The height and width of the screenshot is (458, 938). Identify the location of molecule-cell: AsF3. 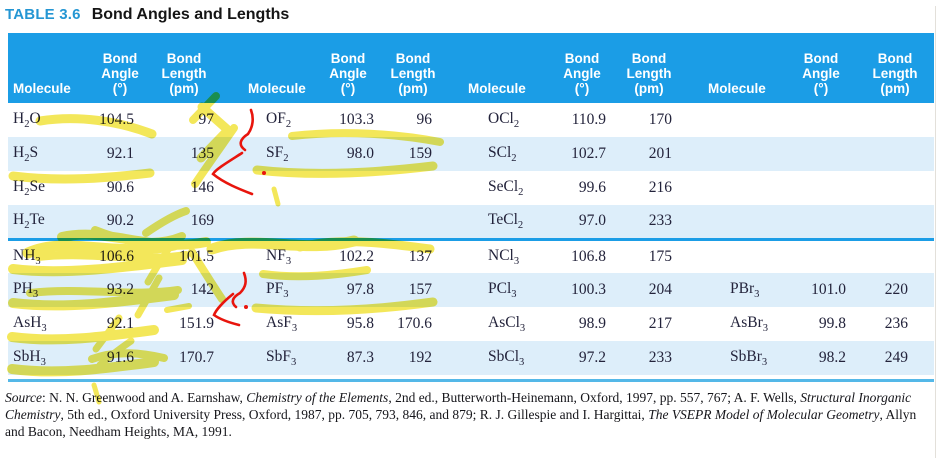
(282, 324).